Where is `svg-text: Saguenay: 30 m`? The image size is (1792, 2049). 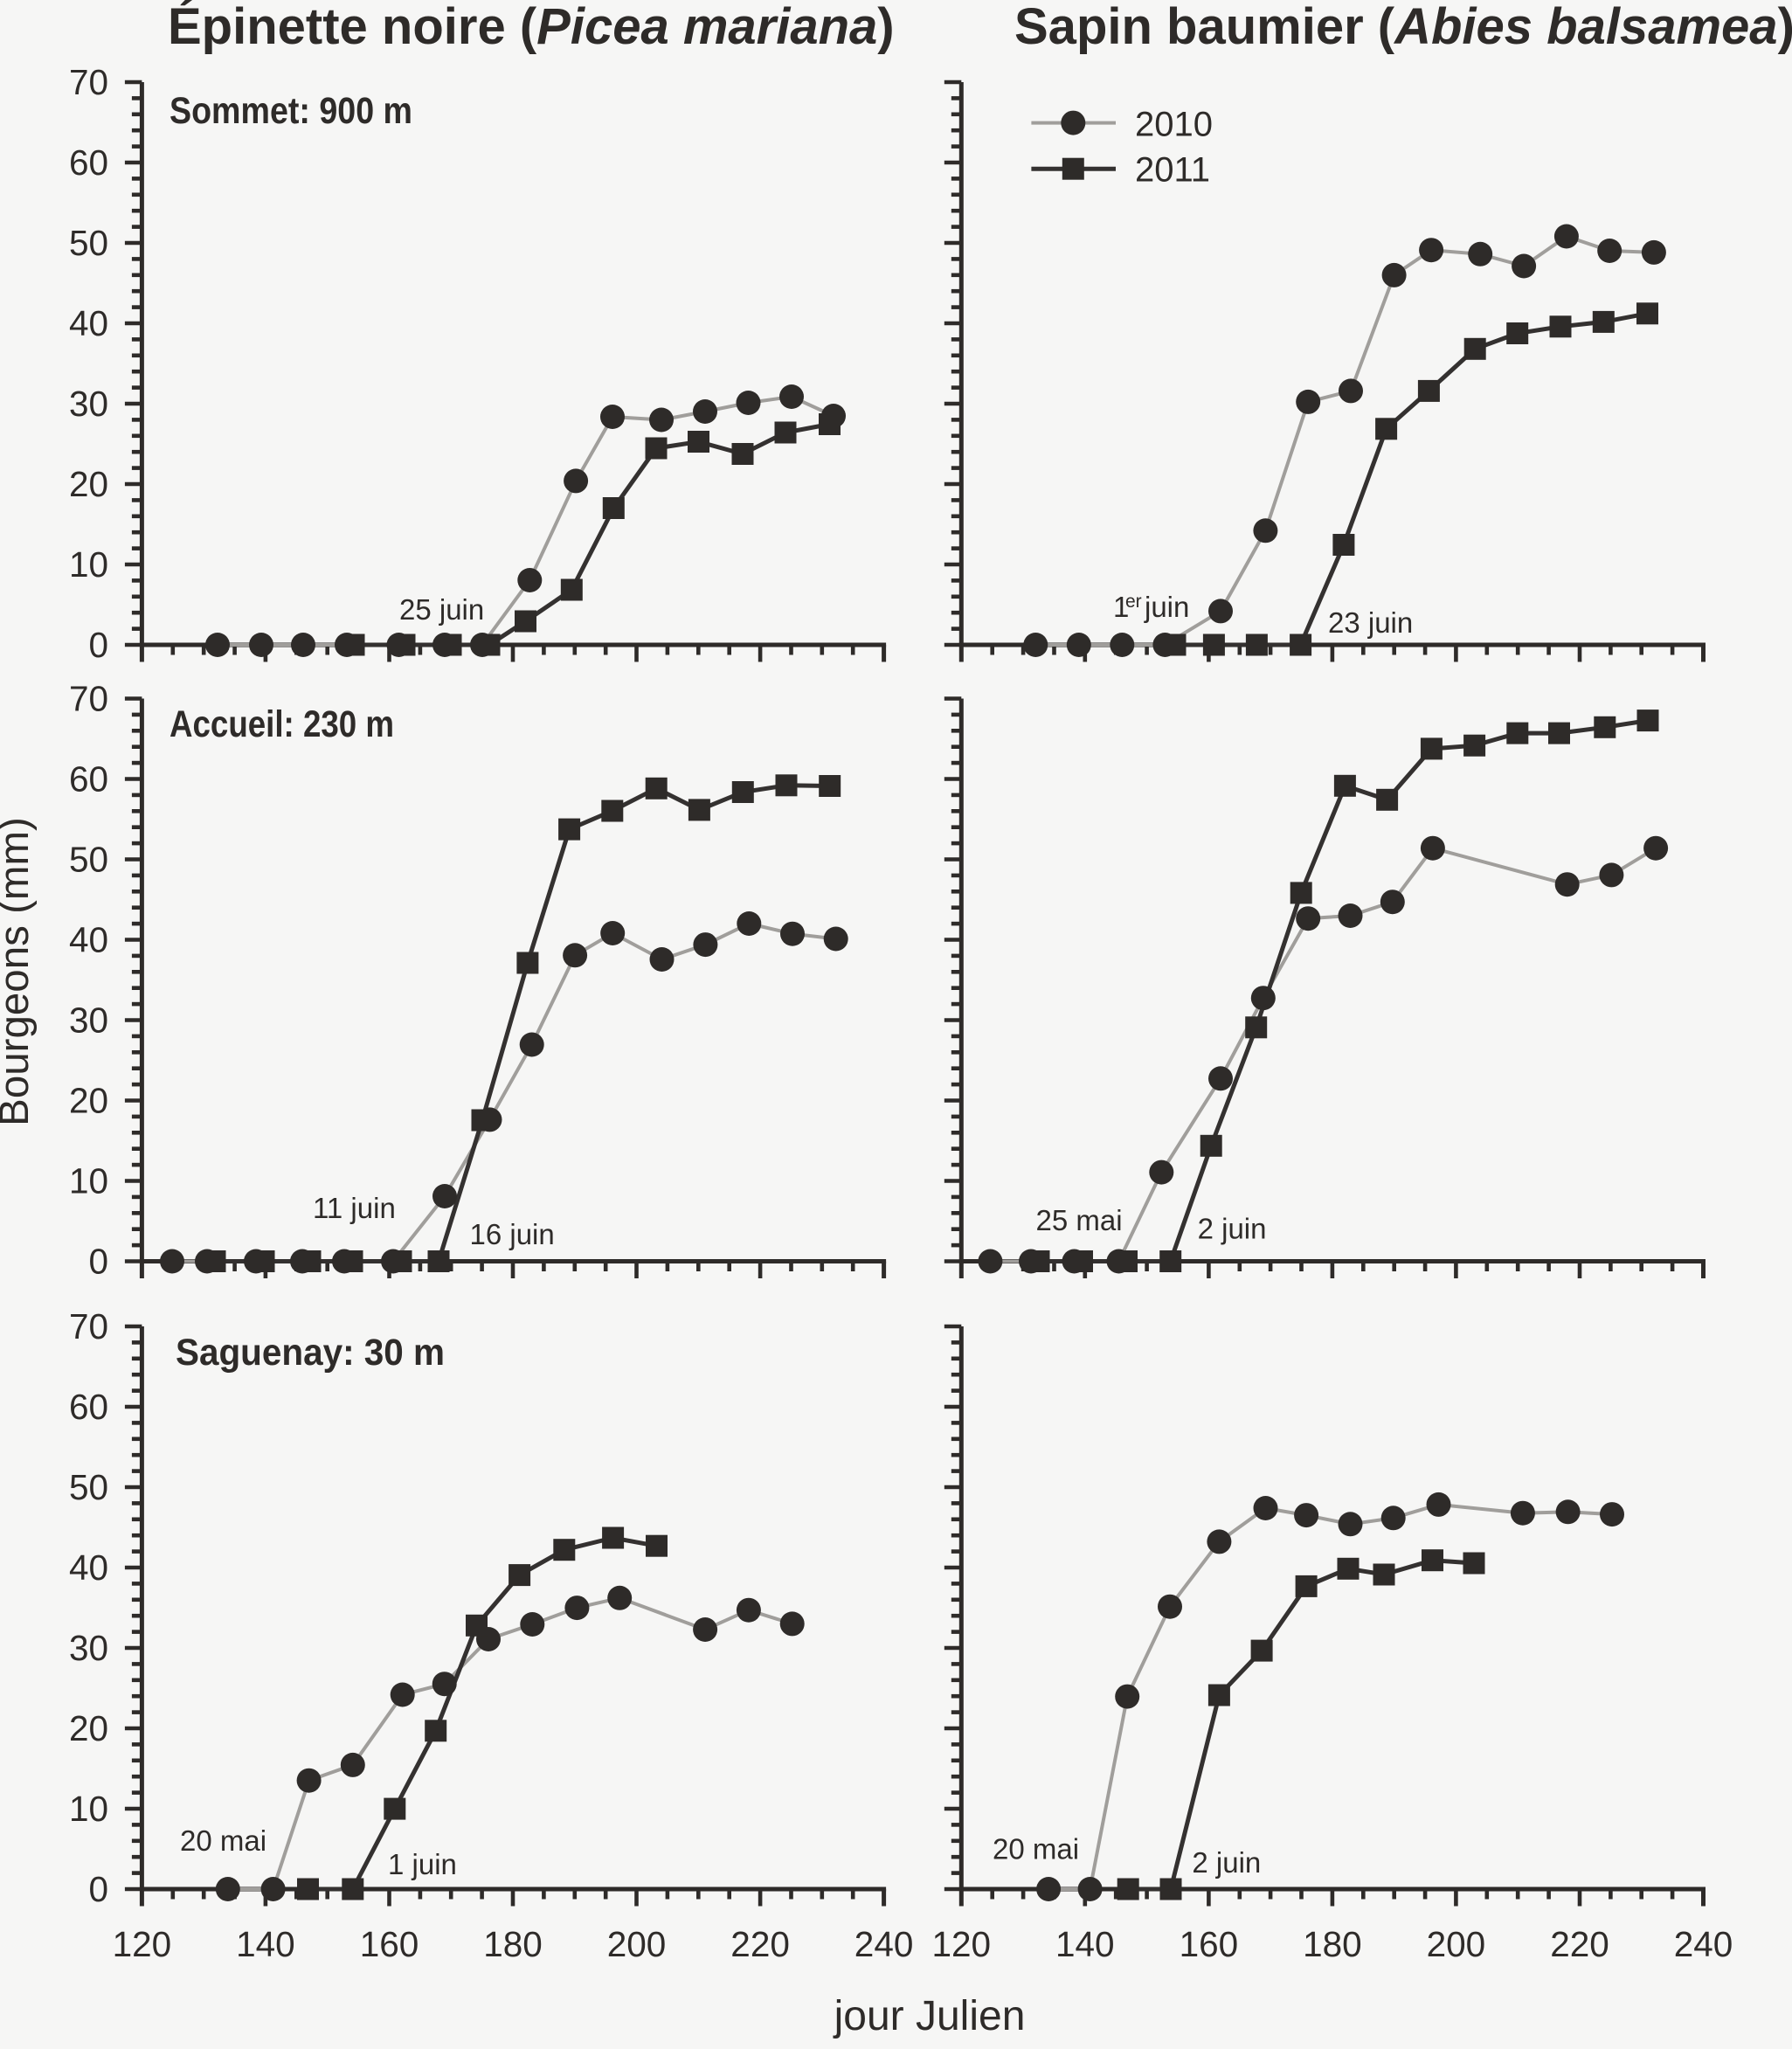 svg-text: Saguenay: 30 m is located at coordinates (310, 1353).